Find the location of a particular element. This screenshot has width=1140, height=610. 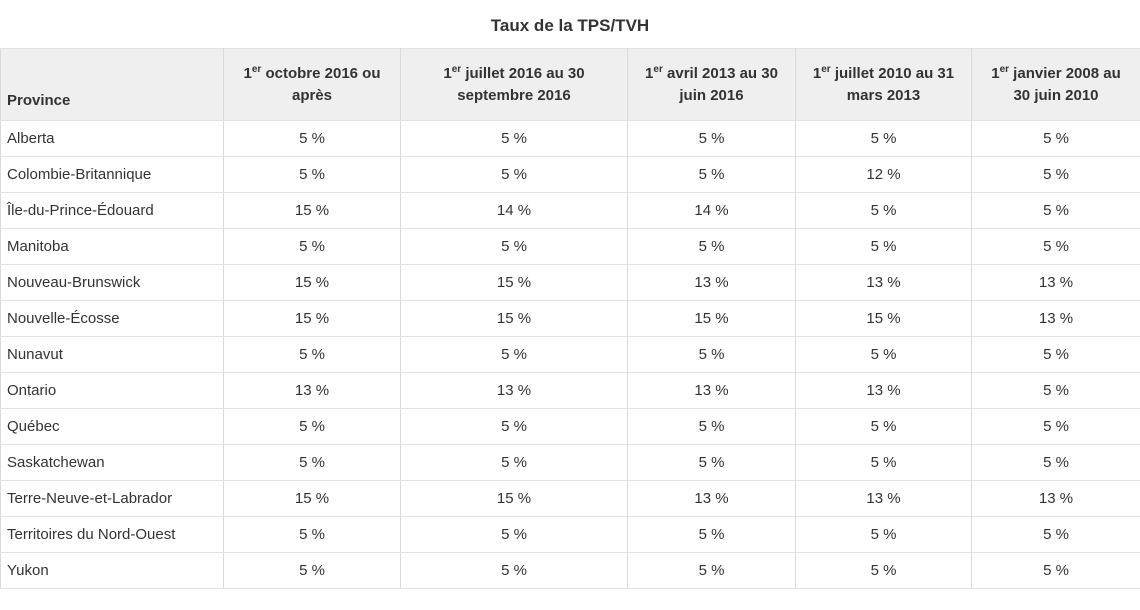

rate-cell: 14 % is located at coordinates (711, 210).